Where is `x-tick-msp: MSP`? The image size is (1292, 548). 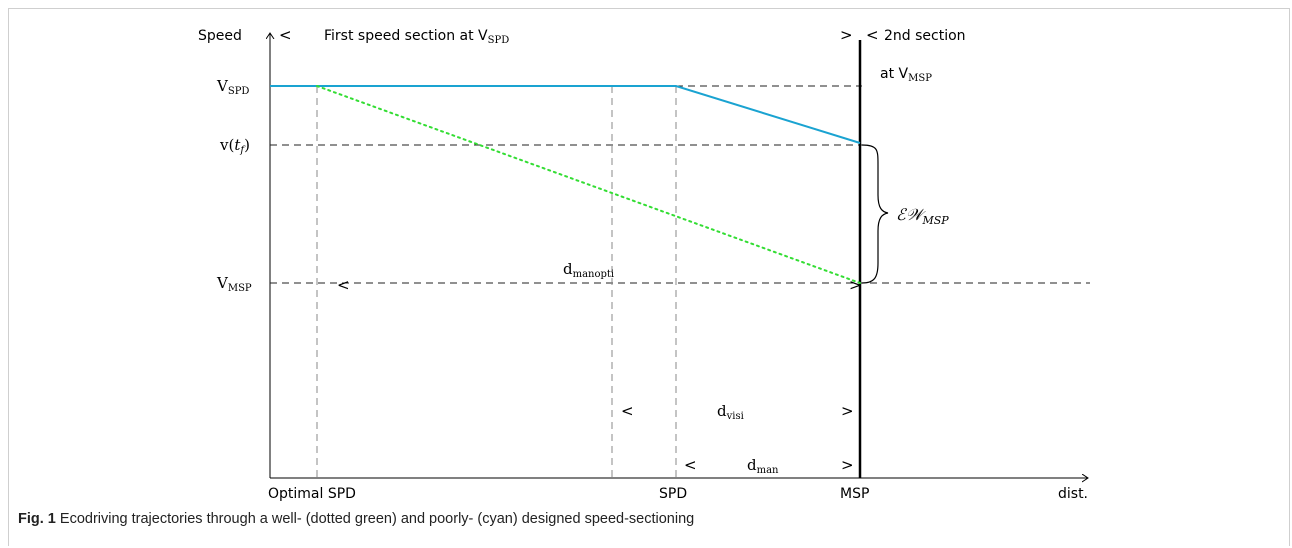
x-tick-msp: MSP is located at coordinates (854, 494).